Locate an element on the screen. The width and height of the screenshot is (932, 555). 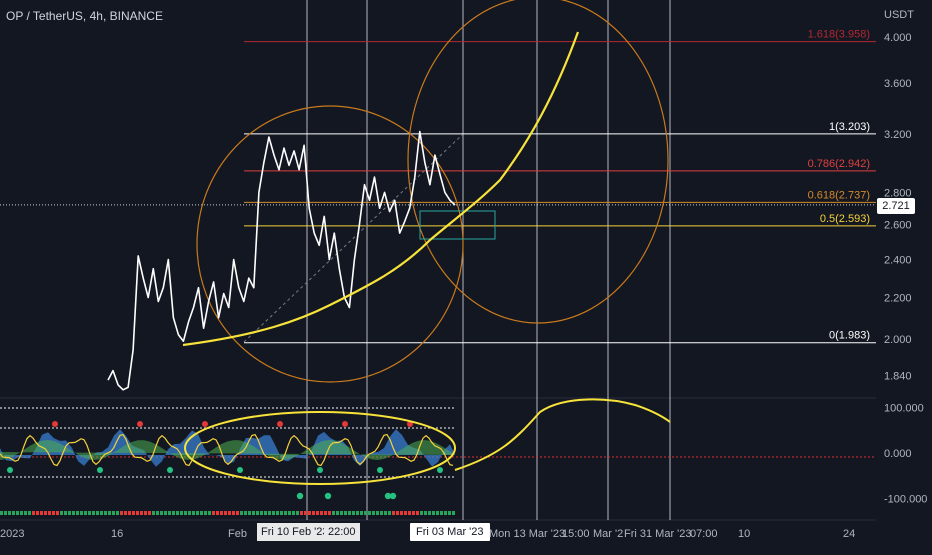
x-tick-label: 10 is located at coordinates (744, 534).